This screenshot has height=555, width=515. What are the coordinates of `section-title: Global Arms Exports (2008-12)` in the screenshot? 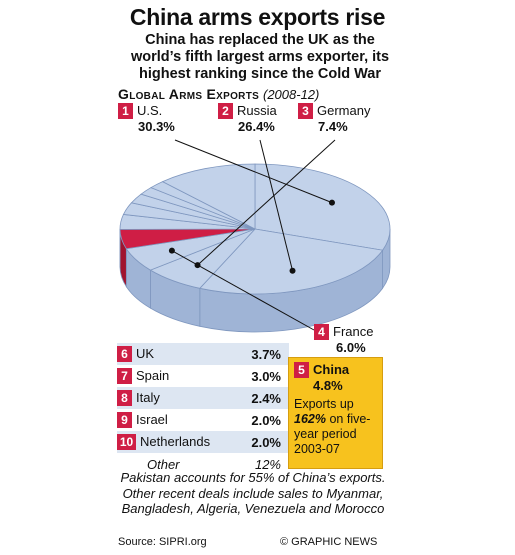 It's located at (218, 94).